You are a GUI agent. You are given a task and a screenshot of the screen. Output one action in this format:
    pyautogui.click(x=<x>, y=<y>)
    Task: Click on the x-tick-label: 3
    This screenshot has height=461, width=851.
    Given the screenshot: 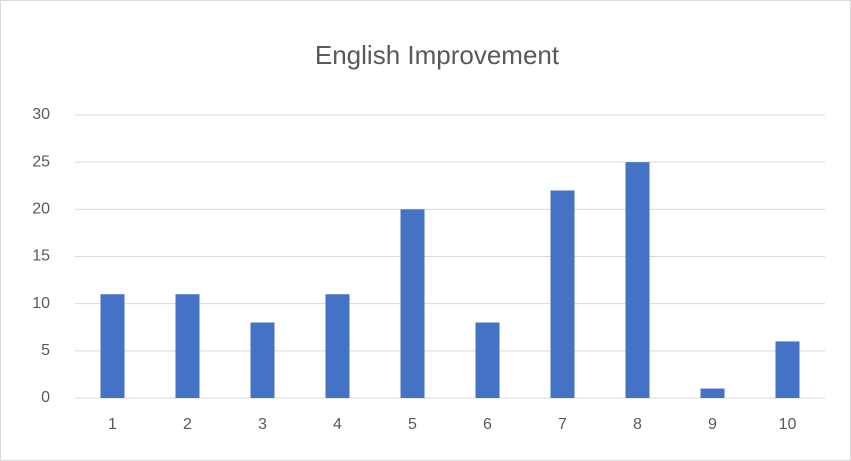 What is the action you would take?
    pyautogui.click(x=262, y=424)
    